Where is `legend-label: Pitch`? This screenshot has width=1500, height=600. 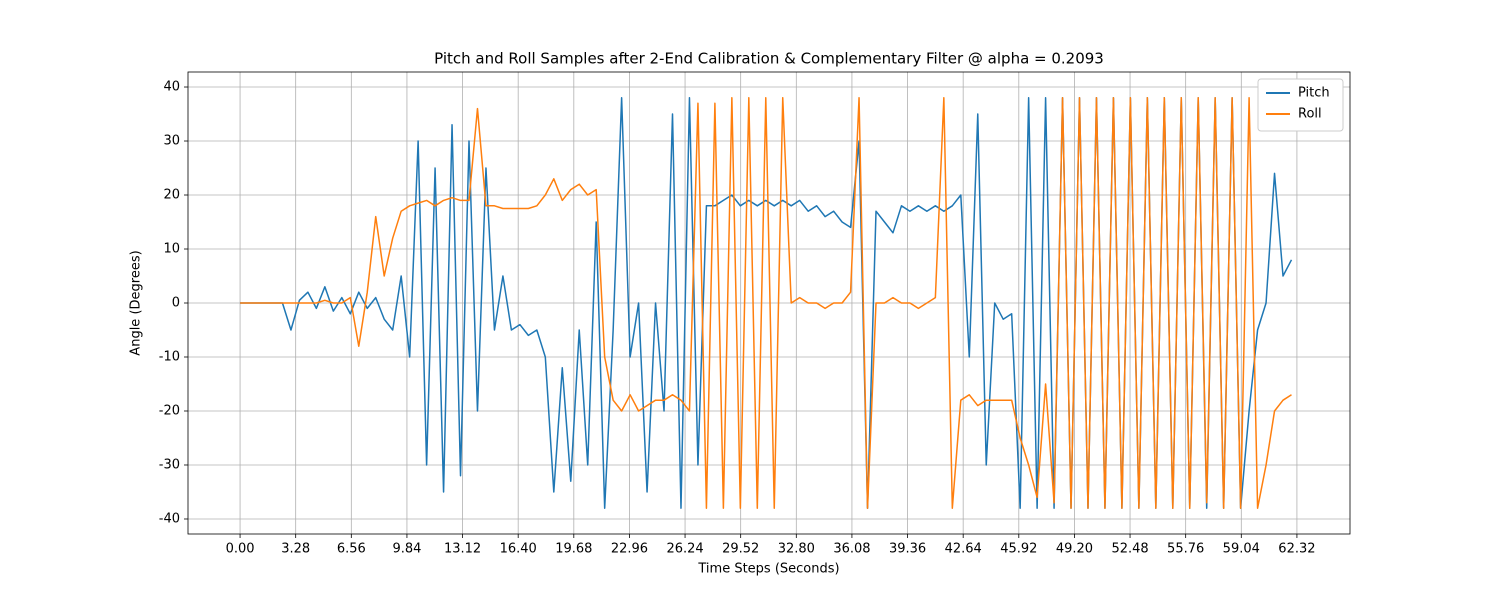 legend-label: Pitch is located at coordinates (1314, 93).